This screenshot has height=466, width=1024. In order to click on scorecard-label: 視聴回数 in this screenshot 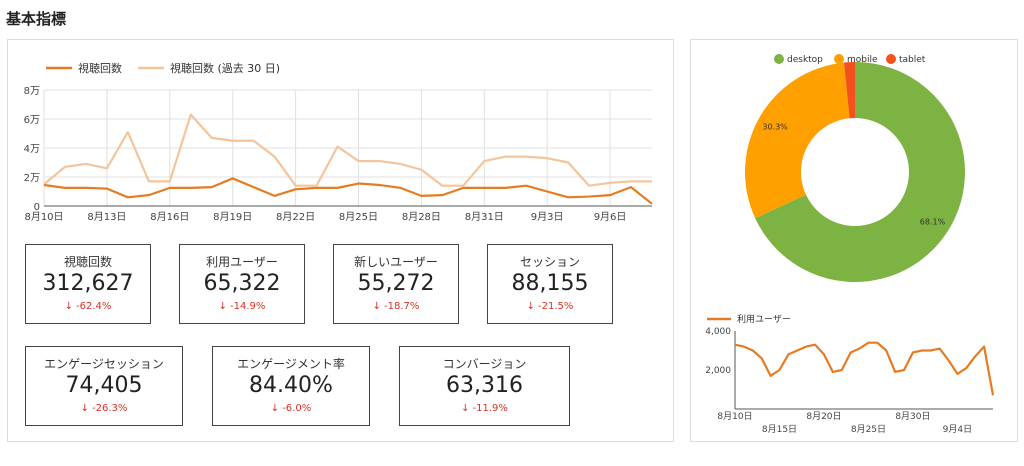, I will do `click(87, 262)`.